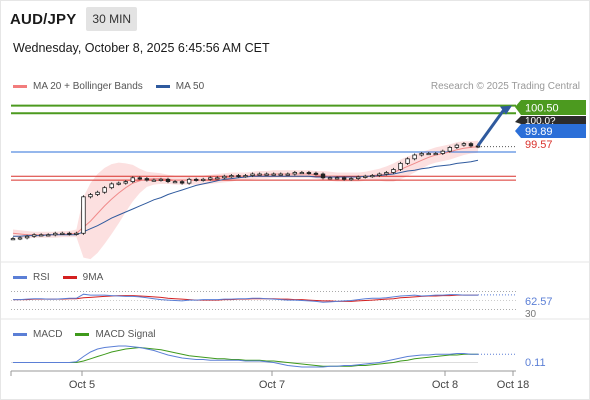 The width and height of the screenshot is (590, 400). What do you see at coordinates (162, 86) in the screenshot?
I see `ma50-swatch-icon` at bounding box center [162, 86].